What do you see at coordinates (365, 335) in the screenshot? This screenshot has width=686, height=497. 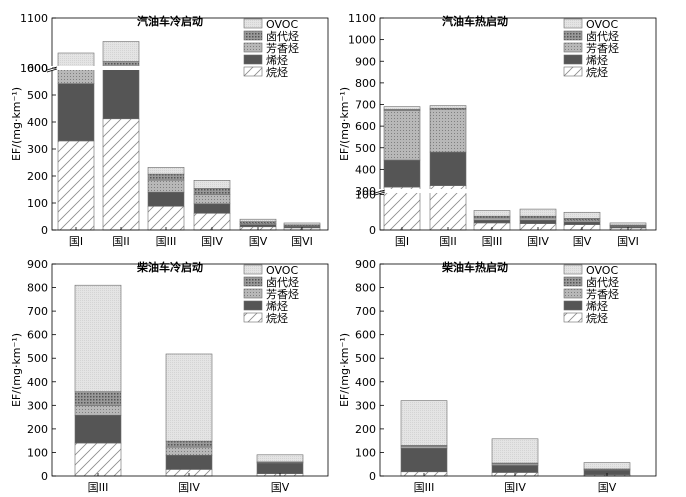 I see `y-tick-label: 600` at bounding box center [365, 335].